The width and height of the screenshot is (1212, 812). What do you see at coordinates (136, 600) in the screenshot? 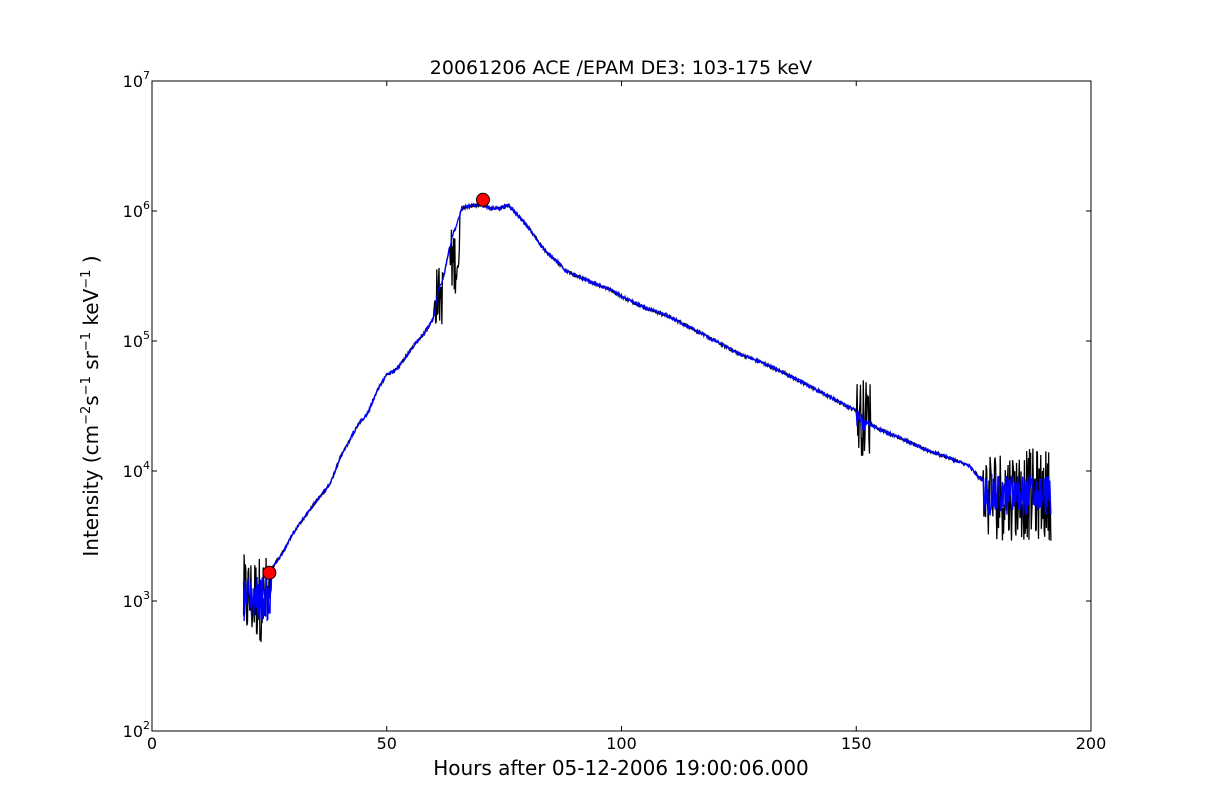
I see `y-tick-label: 10³` at bounding box center [136, 600].